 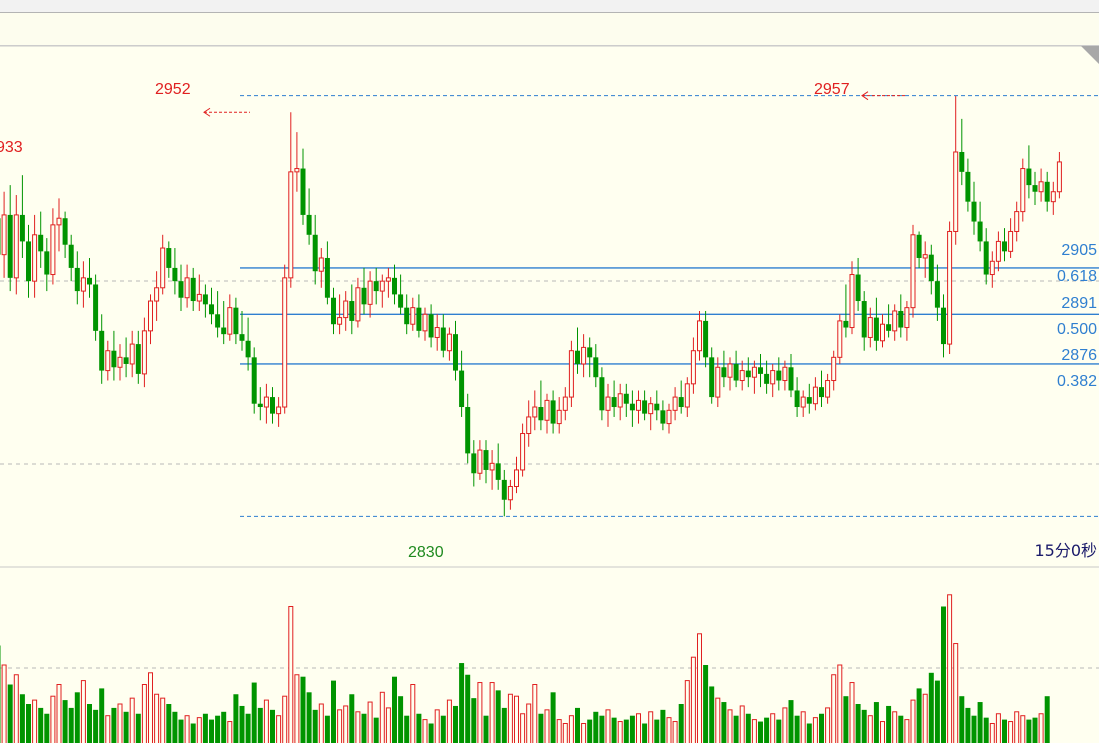 I want to click on fib-price-label-2: 2876, so click(x=1079, y=355).